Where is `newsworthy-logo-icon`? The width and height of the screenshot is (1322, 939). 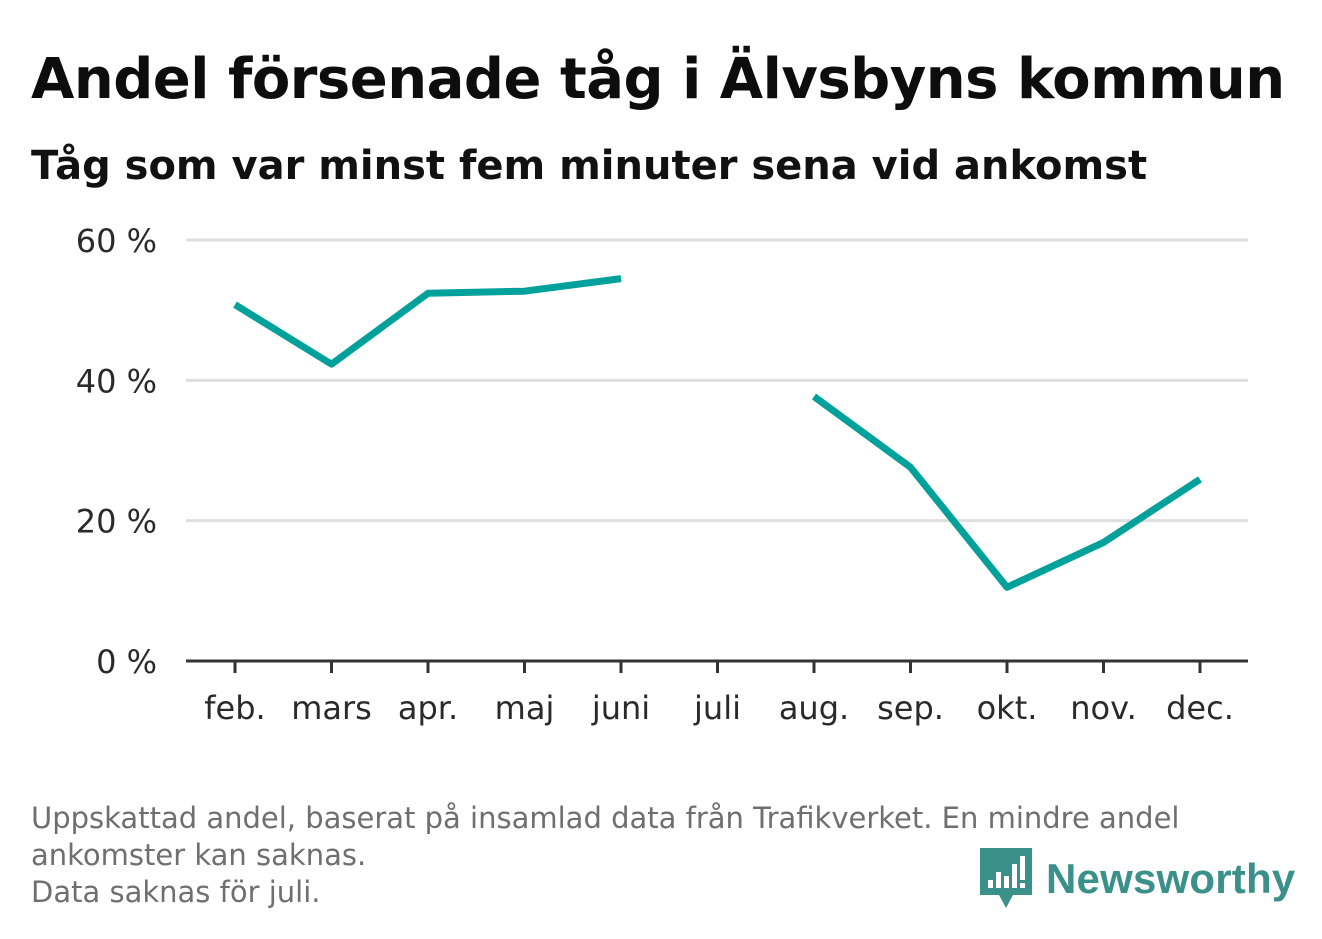
newsworthy-logo-icon is located at coordinates (1006, 878).